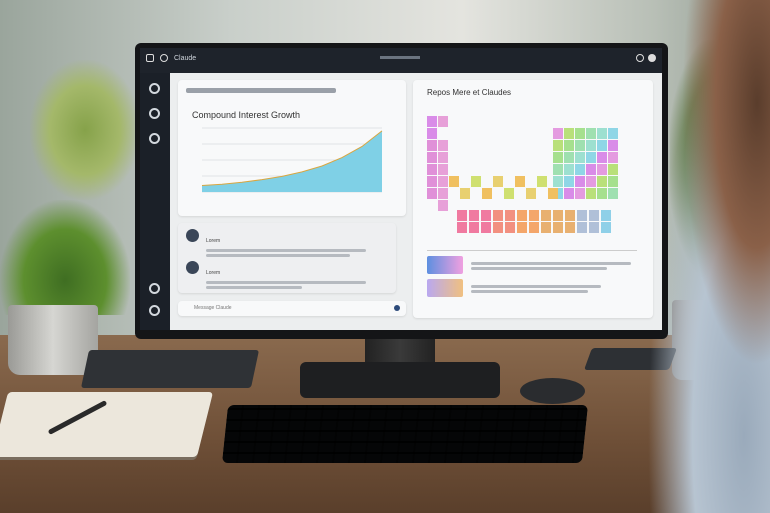 This screenshot has height=513, width=770. I want to click on address-bar, so click(400, 57).